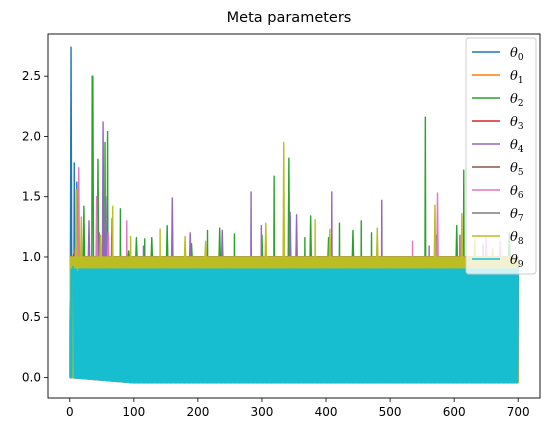 The height and width of the screenshot is (435, 547). Describe the element at coordinates (31, 378) in the screenshot. I see `y-tick-label: 0.0` at that location.